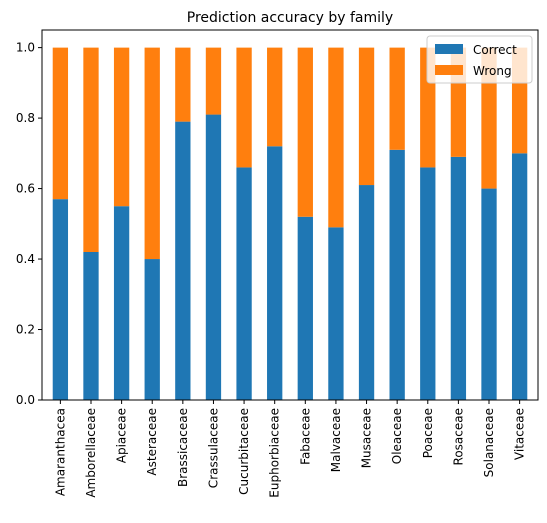  Describe the element at coordinates (25, 48) in the screenshot. I see `y-tick-label: 1.0` at that location.